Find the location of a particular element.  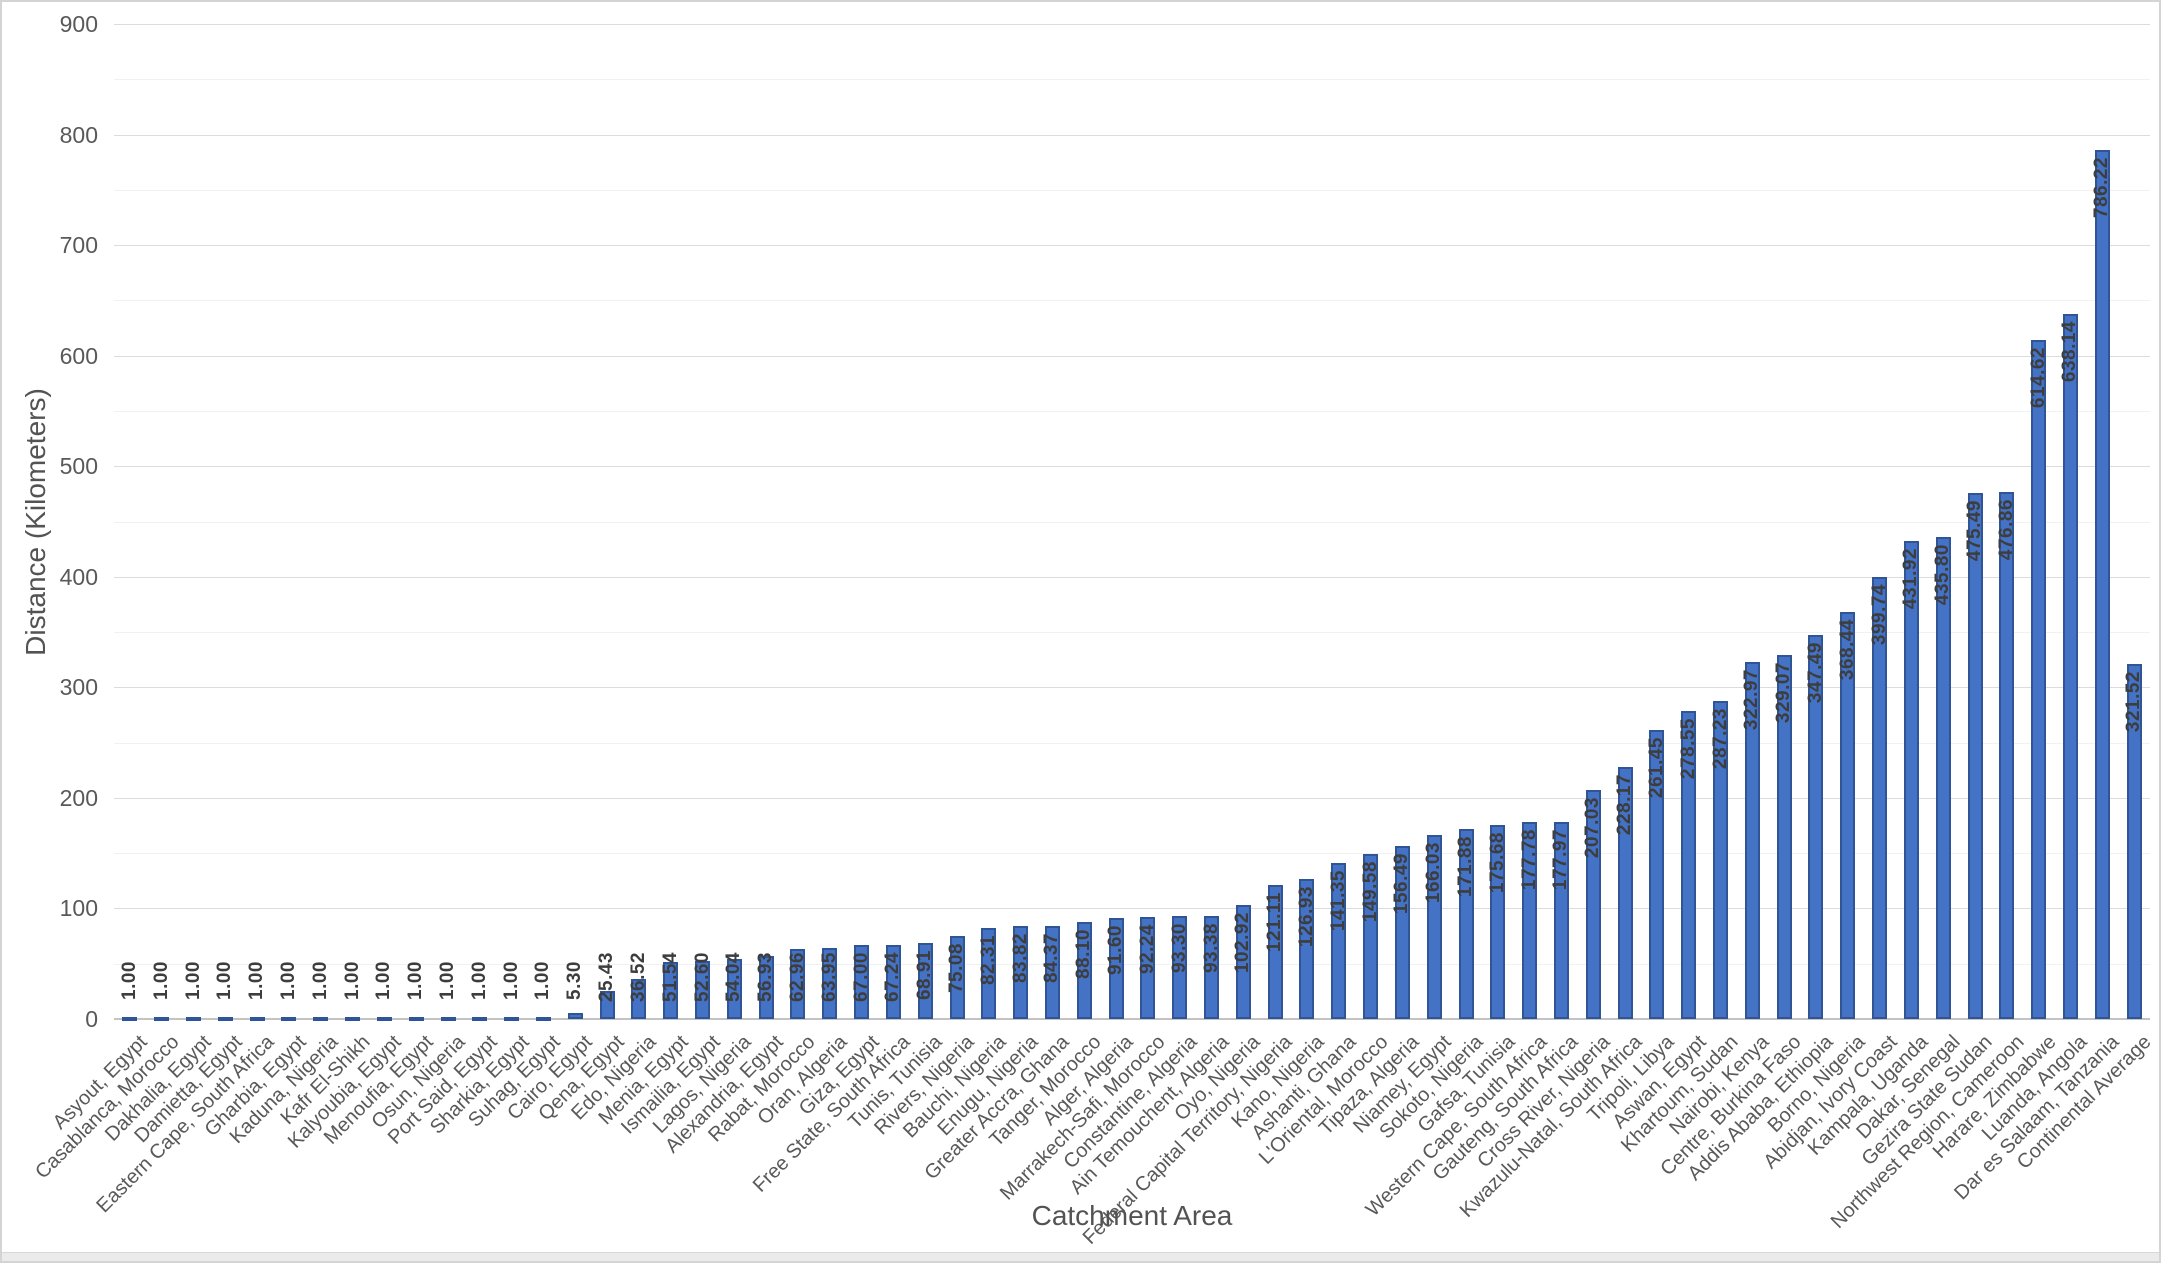

bar-value-label: 93.30 is located at coordinates (1179, 947).